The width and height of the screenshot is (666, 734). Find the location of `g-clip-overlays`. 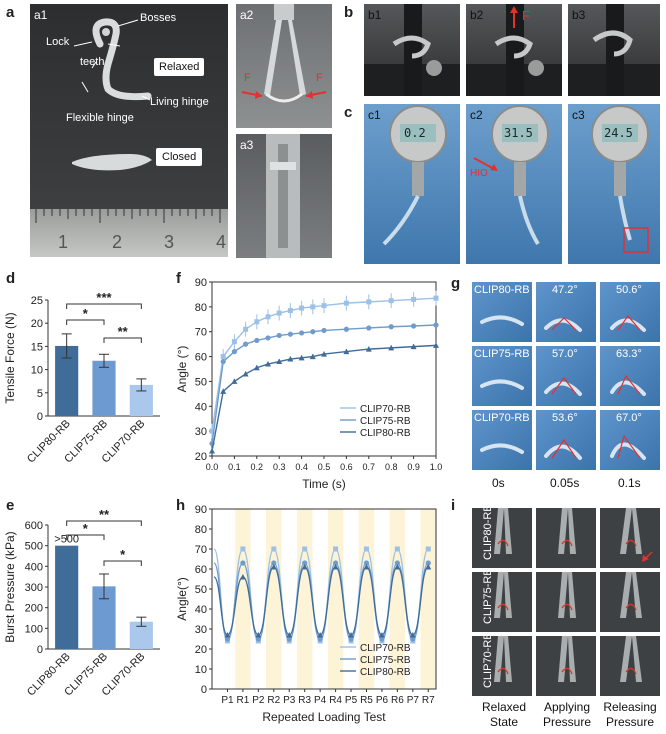

g-clip-overlays is located at coordinates (563, 387).